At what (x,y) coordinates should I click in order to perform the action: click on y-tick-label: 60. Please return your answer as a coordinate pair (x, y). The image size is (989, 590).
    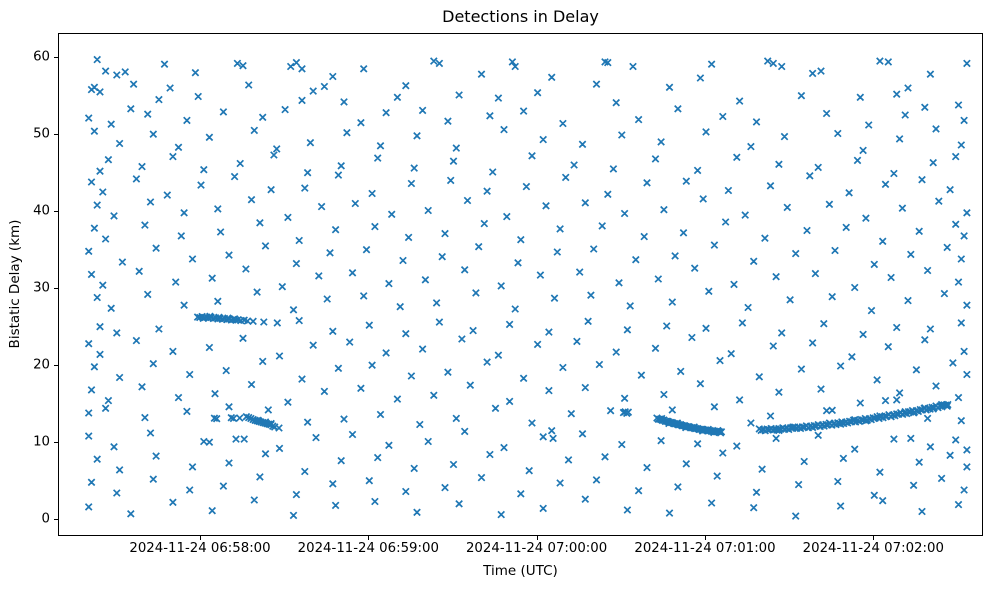
    Looking at the image, I should click on (41, 57).